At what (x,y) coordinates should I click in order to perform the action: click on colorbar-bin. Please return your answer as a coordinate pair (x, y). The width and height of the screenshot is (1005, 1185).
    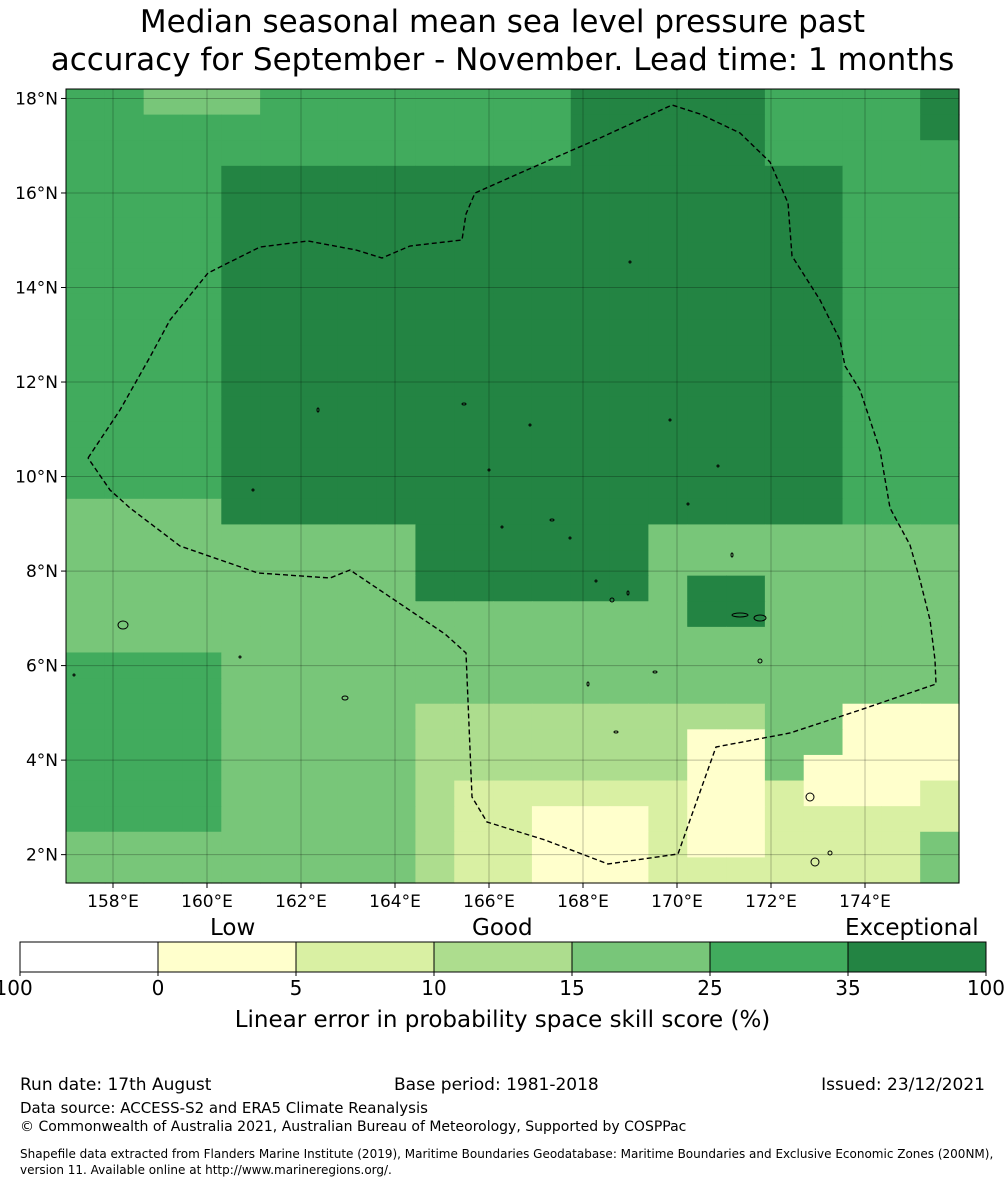
    Looking at the image, I should click on (227, 957).